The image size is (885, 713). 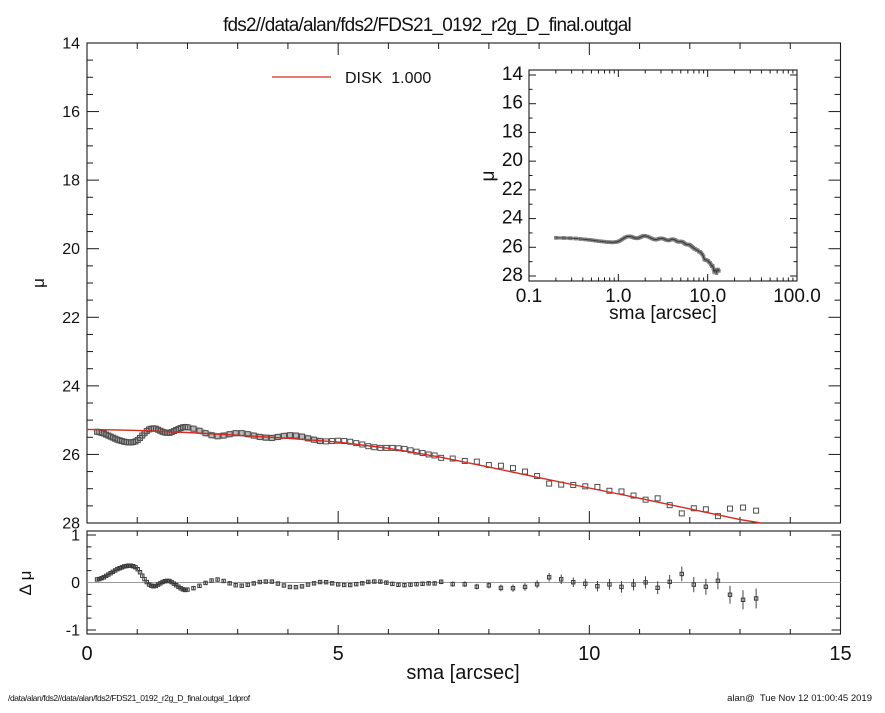 What do you see at coordinates (25, 583) in the screenshot?
I see `residual-y-axis-label: Δ μ` at bounding box center [25, 583].